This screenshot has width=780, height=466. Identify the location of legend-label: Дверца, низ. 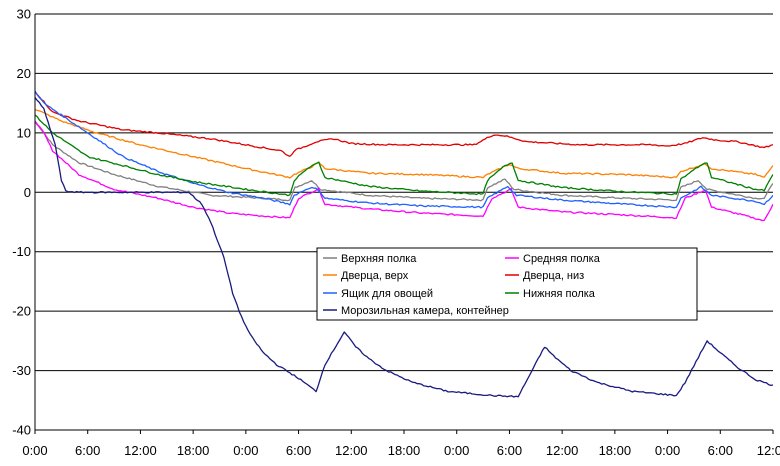
(553, 276).